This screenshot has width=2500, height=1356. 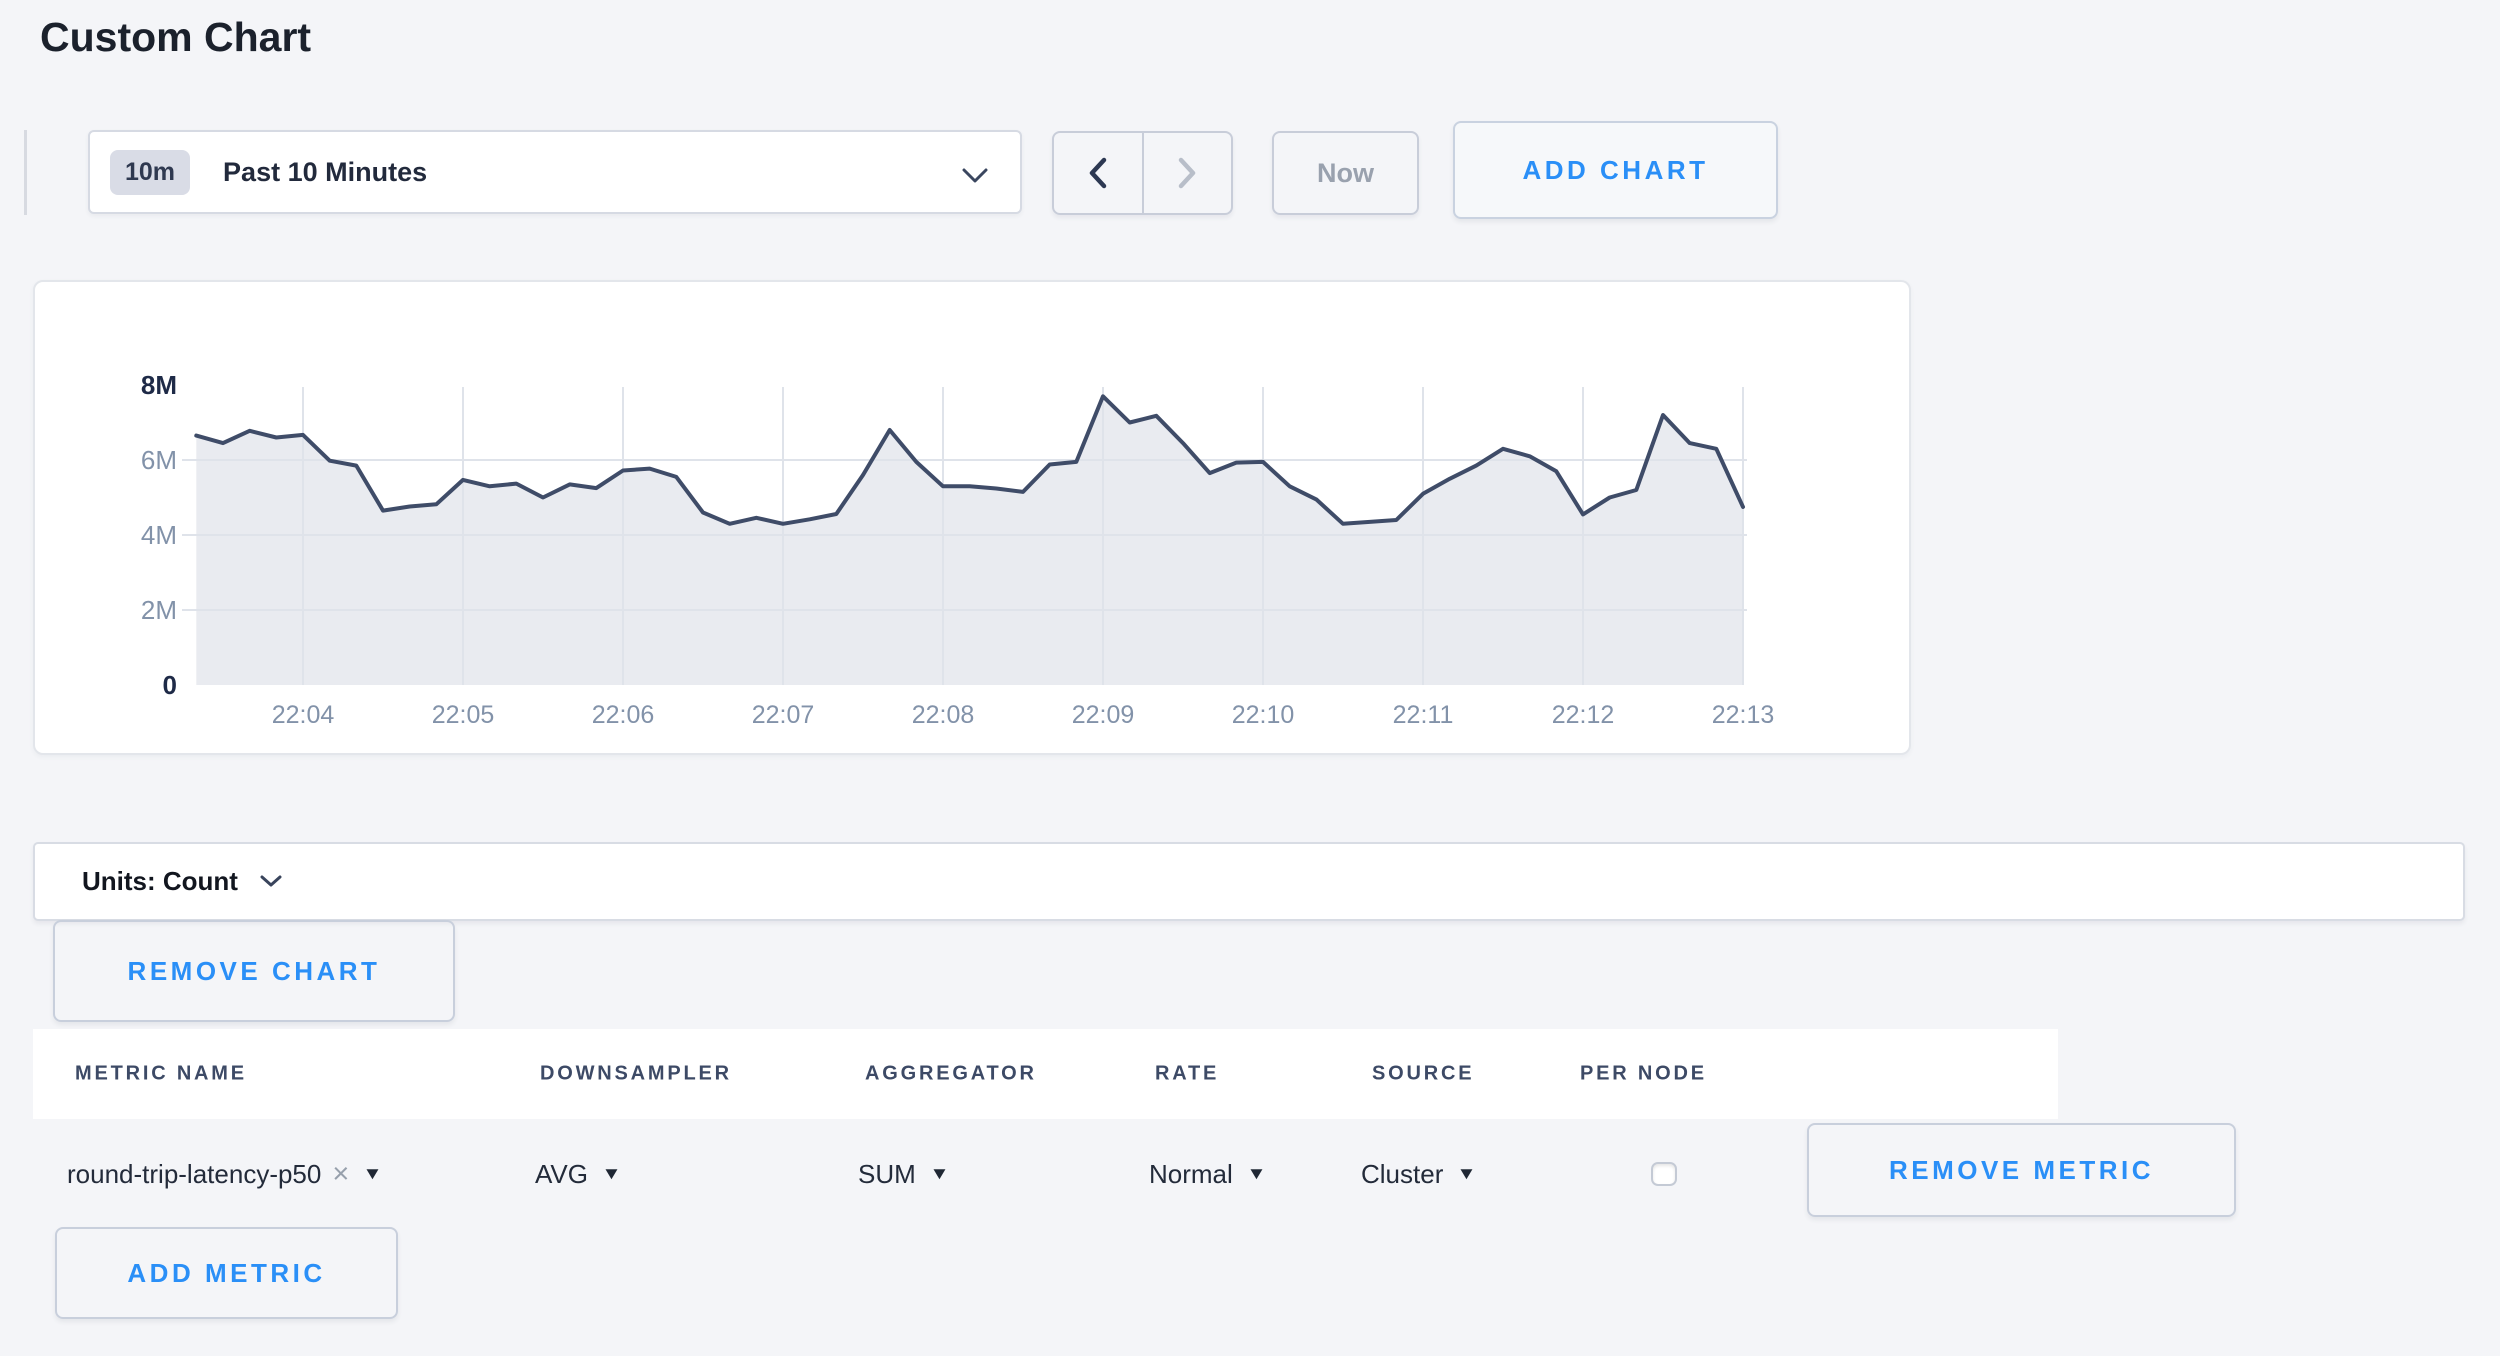 I want to click on svg-text: 6M, so click(x=159, y=460).